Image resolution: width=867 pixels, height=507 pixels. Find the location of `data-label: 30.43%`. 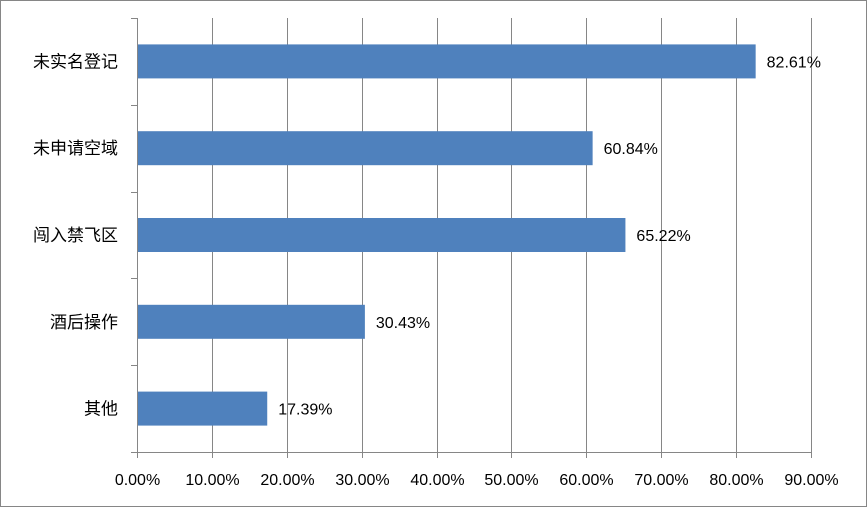

data-label: 30.43% is located at coordinates (403, 323).